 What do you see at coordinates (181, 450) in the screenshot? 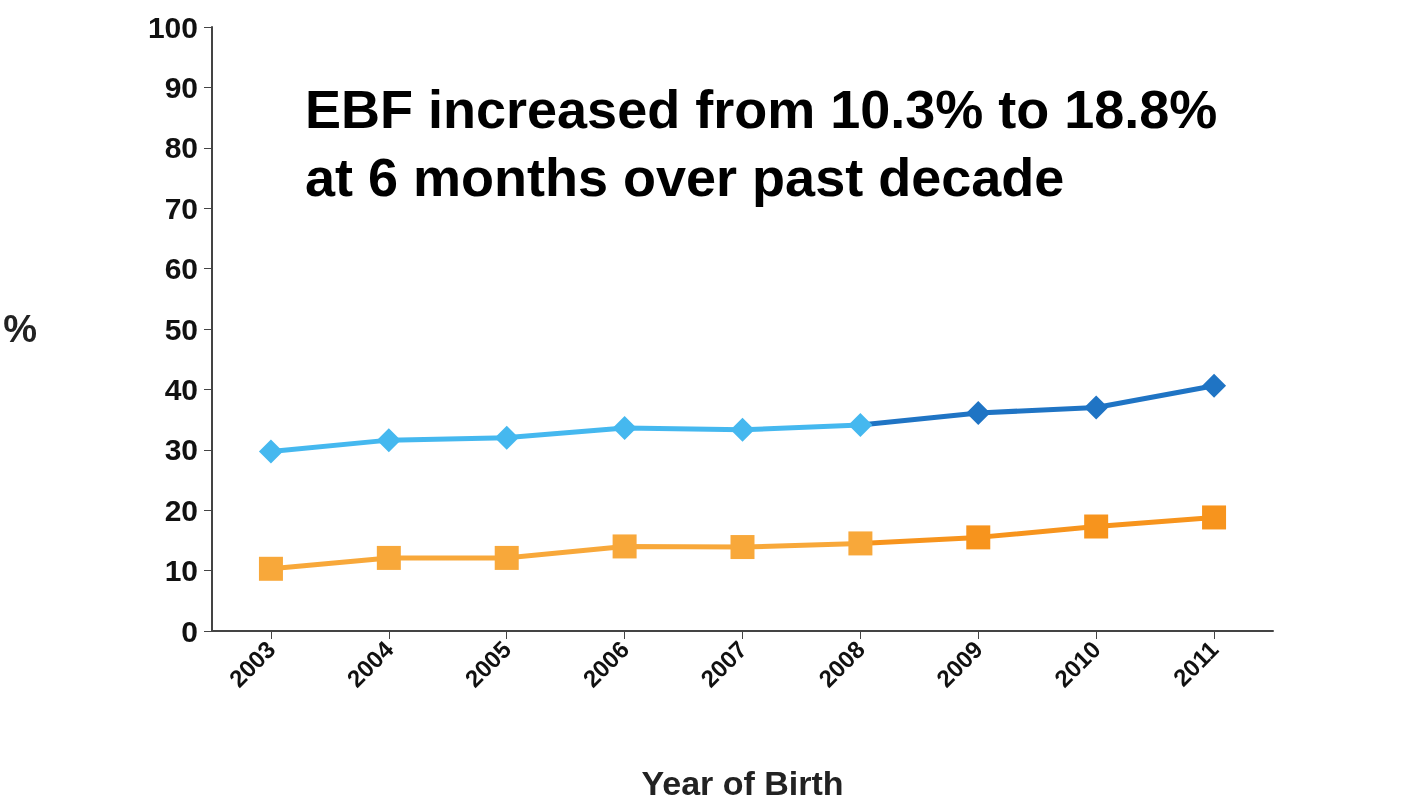
I see `y-tick-label: 30` at bounding box center [181, 450].